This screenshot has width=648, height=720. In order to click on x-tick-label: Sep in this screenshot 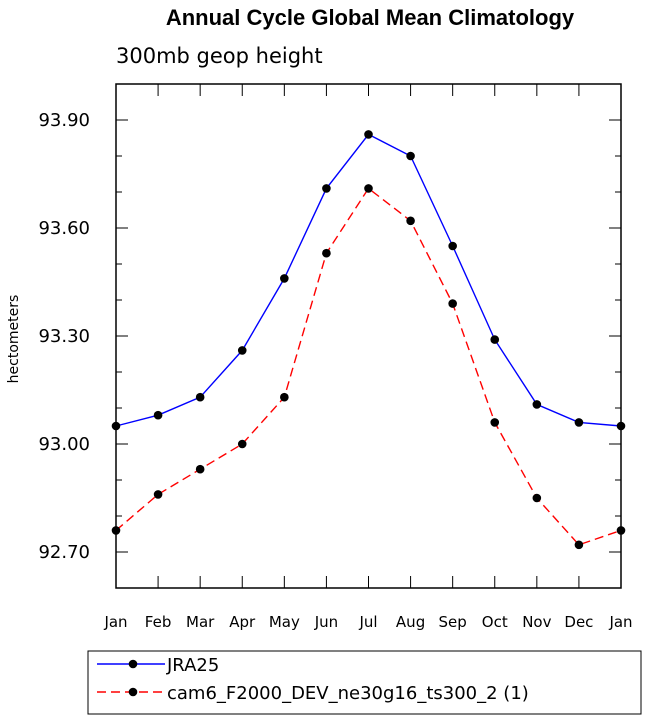, I will do `click(453, 622)`.